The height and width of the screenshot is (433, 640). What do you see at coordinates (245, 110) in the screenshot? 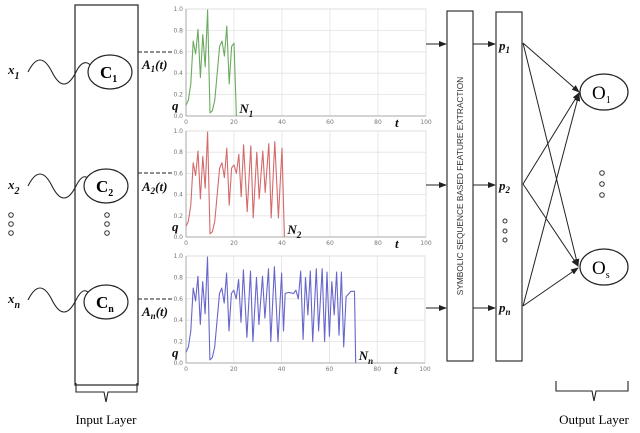
I see `end-label: N1` at bounding box center [245, 110].